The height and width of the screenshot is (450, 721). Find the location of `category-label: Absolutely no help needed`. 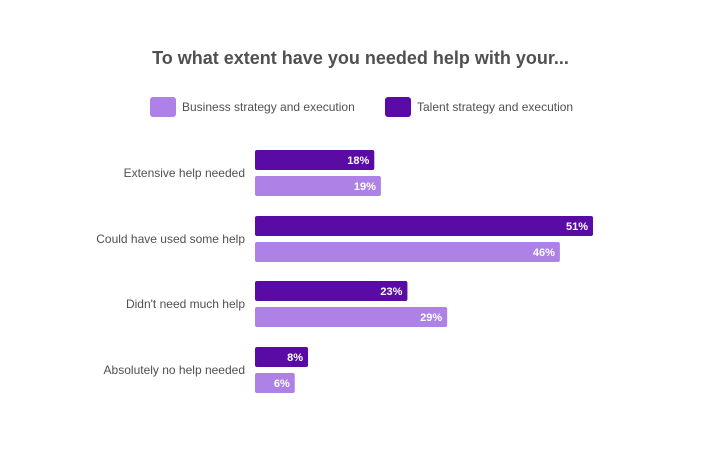

category-label: Absolutely no help needed is located at coordinates (174, 370).